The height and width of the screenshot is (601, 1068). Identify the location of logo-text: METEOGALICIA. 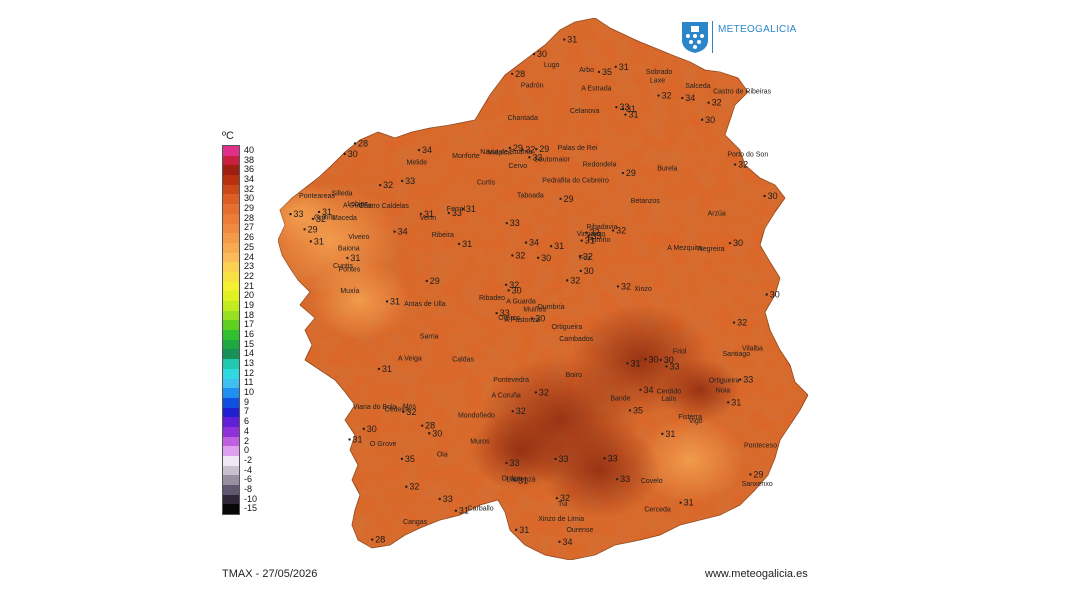
(757, 29).